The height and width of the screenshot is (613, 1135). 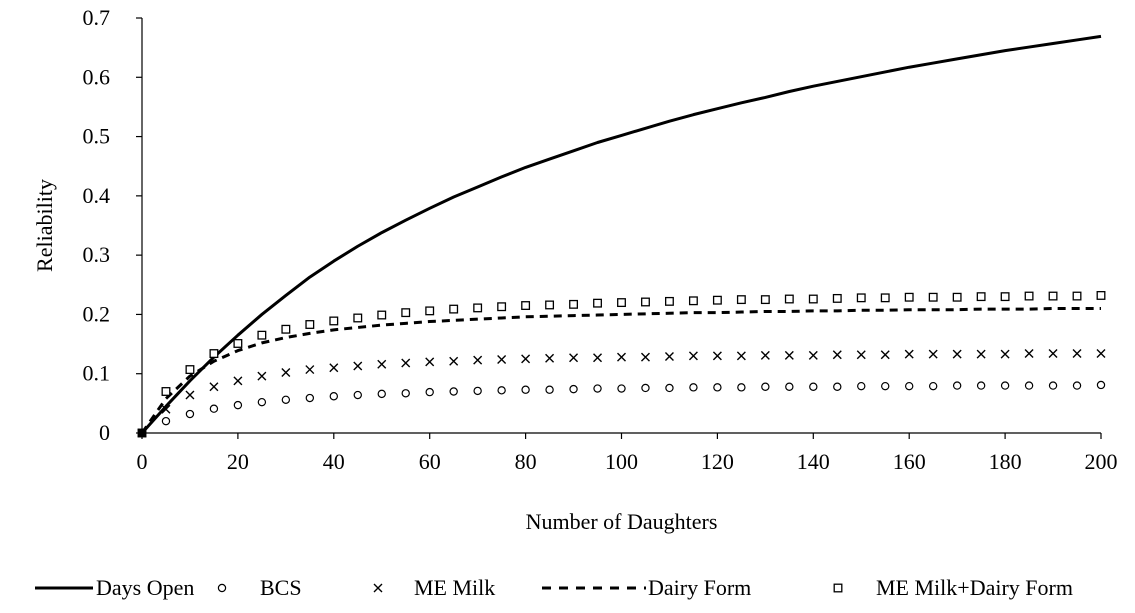 I want to click on x-tick-label: 160, so click(x=909, y=461).